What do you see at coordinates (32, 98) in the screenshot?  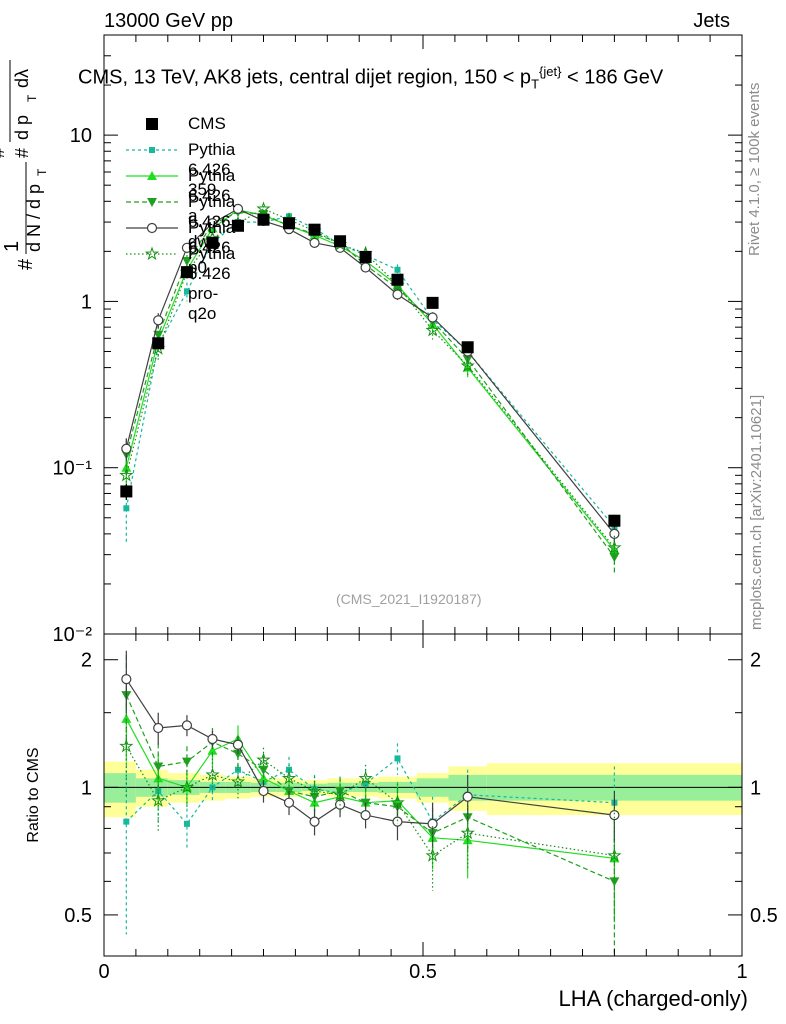 I see `y-label-part: T` at bounding box center [32, 98].